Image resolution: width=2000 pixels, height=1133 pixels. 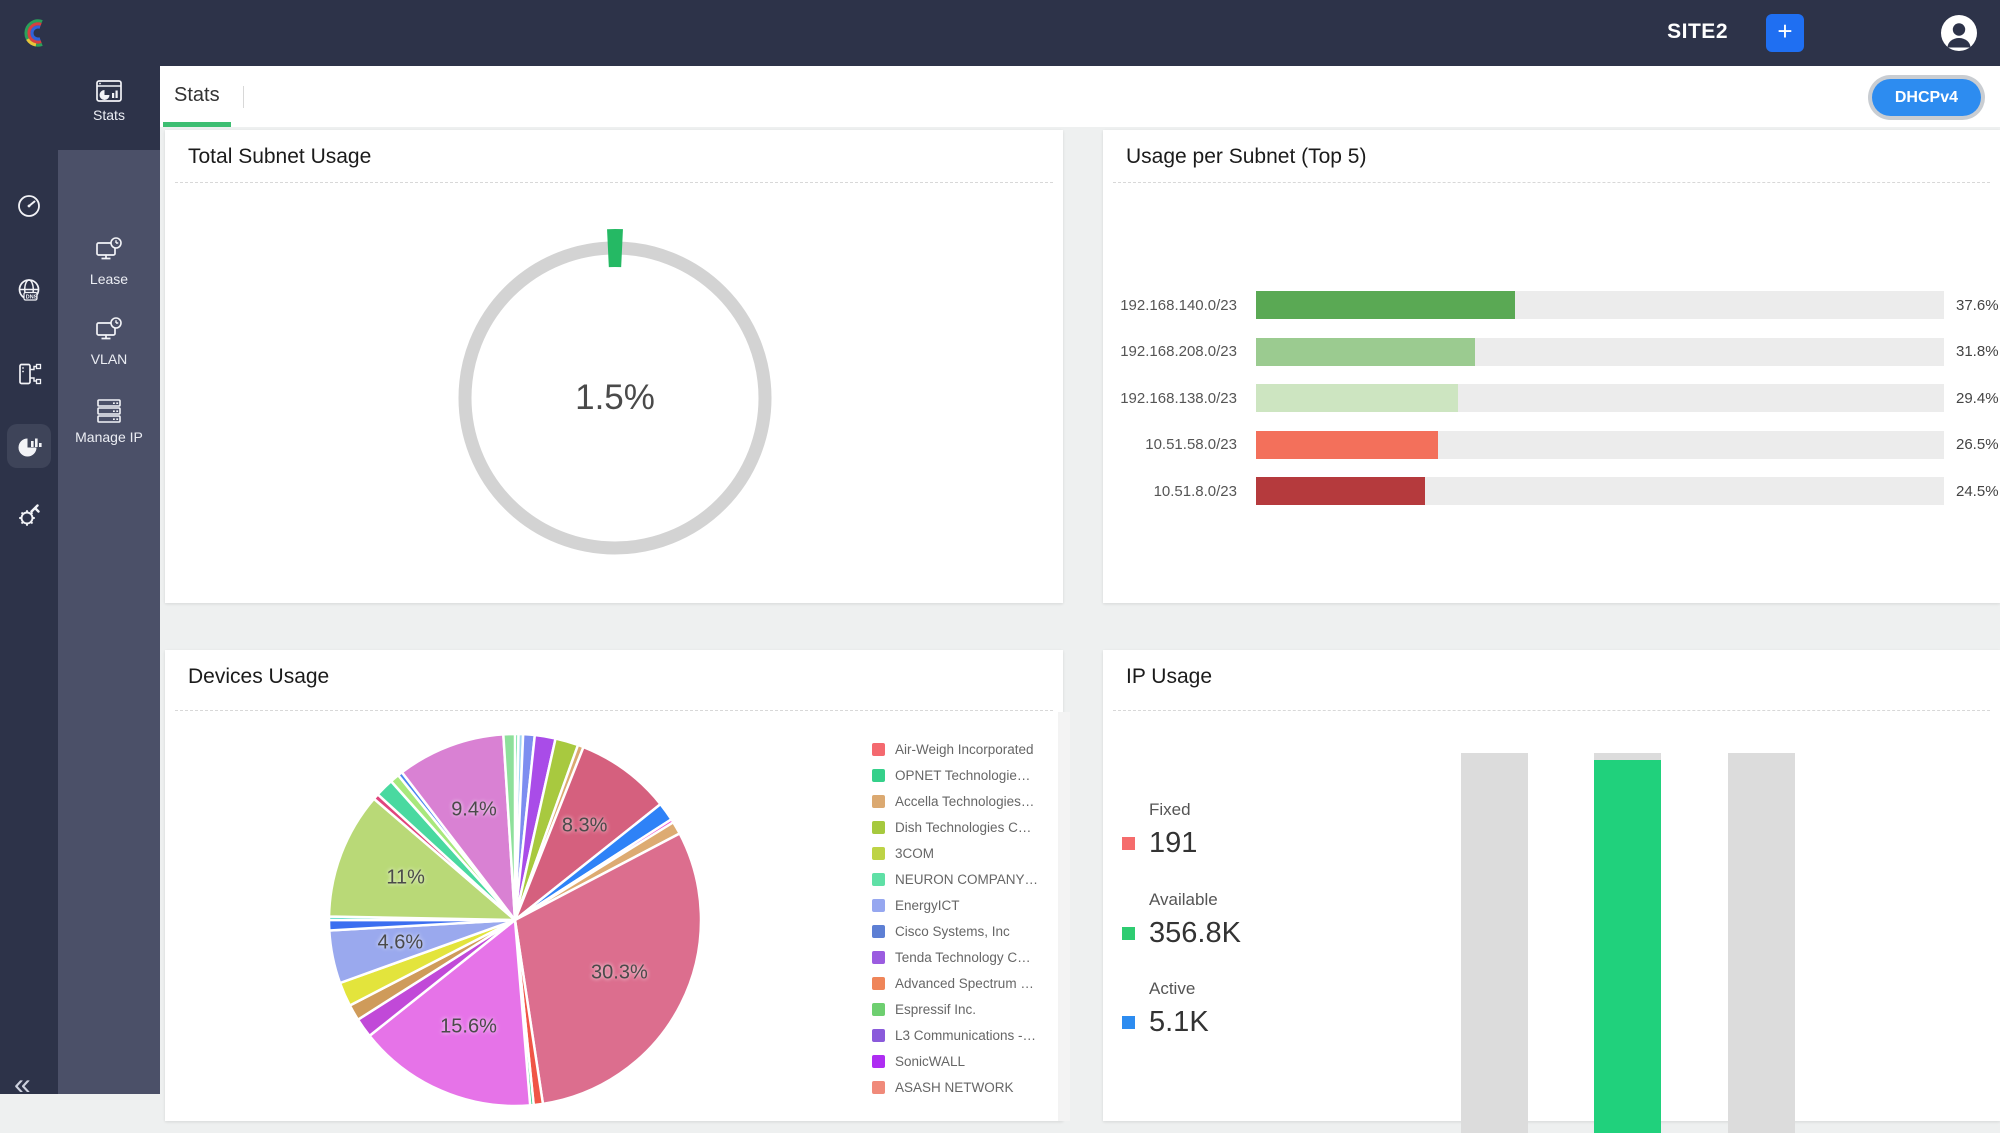 What do you see at coordinates (1181, 933) in the screenshot?
I see `ip-stat-value-row: 356.8K` at bounding box center [1181, 933].